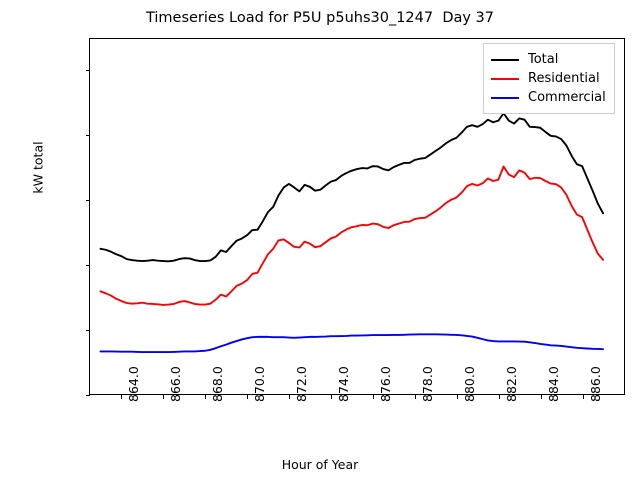  I want to click on y-axis-label: kW total, so click(38, 167).